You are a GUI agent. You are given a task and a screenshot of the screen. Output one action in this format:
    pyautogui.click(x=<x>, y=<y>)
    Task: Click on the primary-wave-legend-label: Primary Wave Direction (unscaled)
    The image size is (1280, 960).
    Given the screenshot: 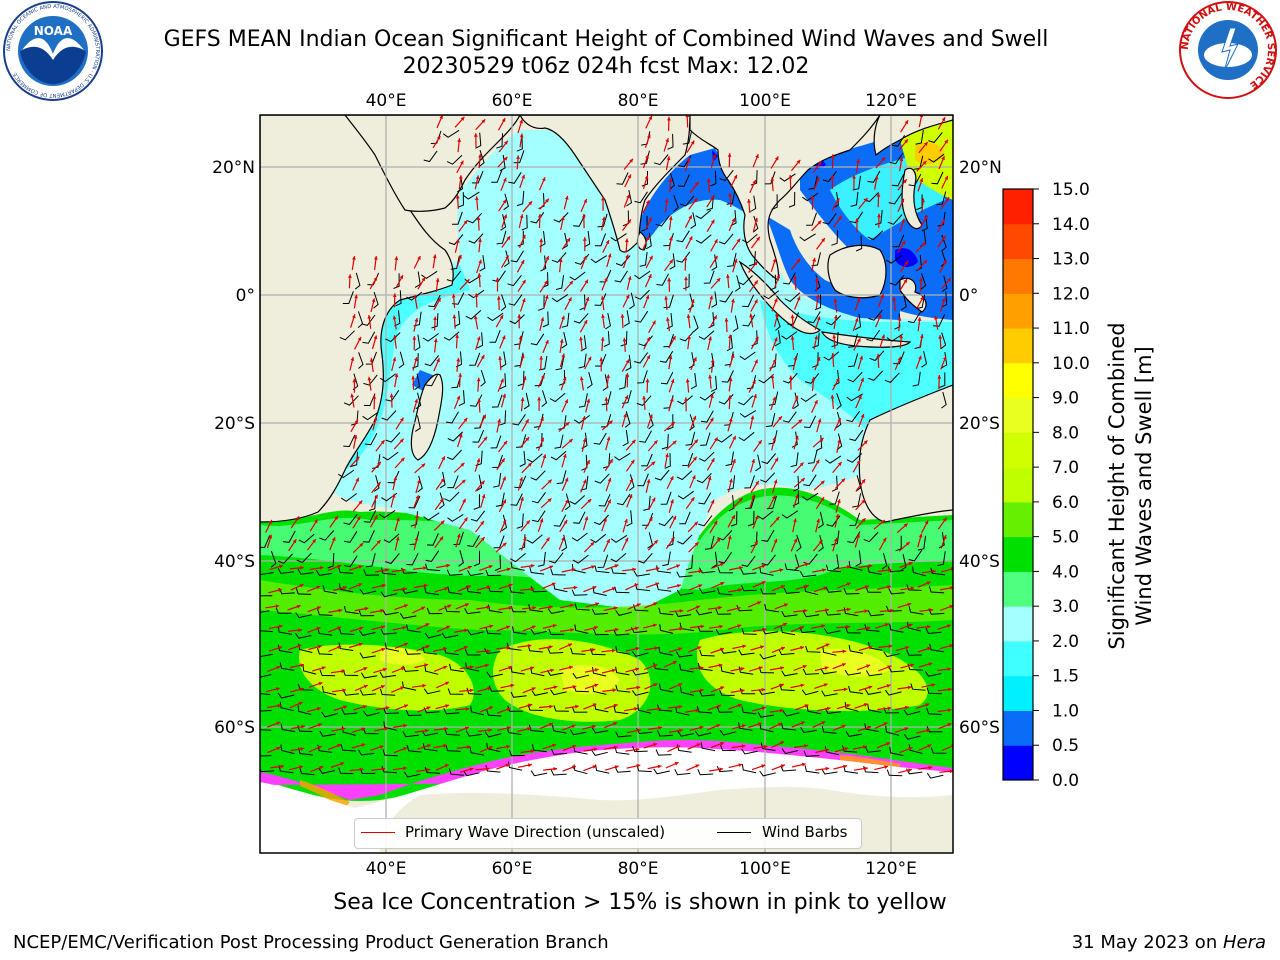 What is the action you would take?
    pyautogui.click(x=535, y=832)
    